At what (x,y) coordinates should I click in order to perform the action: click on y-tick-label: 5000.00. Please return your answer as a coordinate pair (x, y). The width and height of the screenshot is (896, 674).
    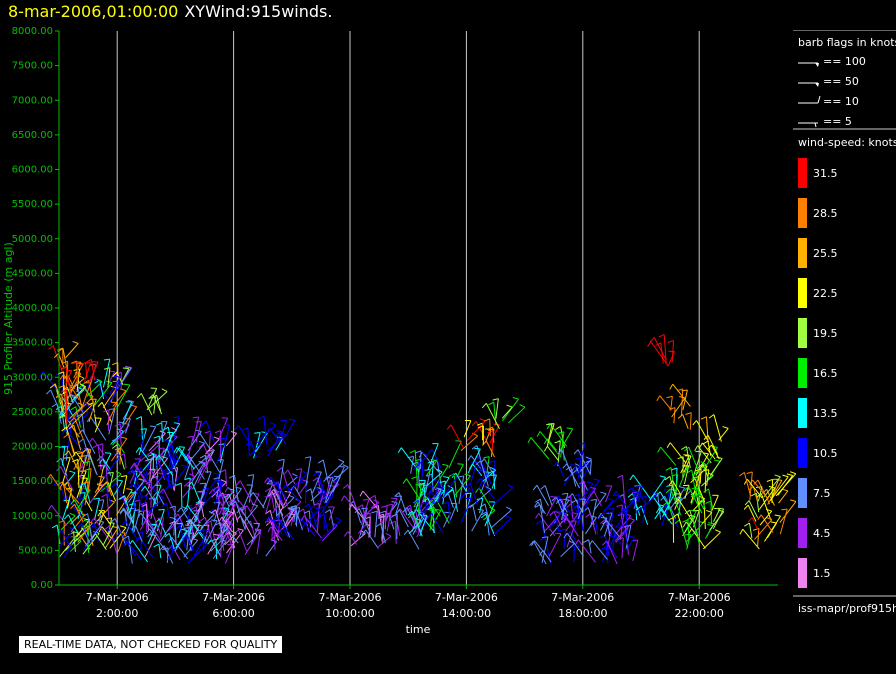
    Looking at the image, I should click on (32, 239).